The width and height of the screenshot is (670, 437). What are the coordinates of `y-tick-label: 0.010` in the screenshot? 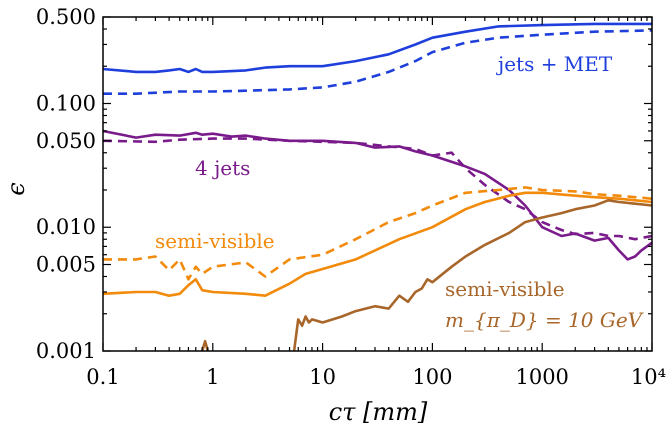 It's located at (66, 227).